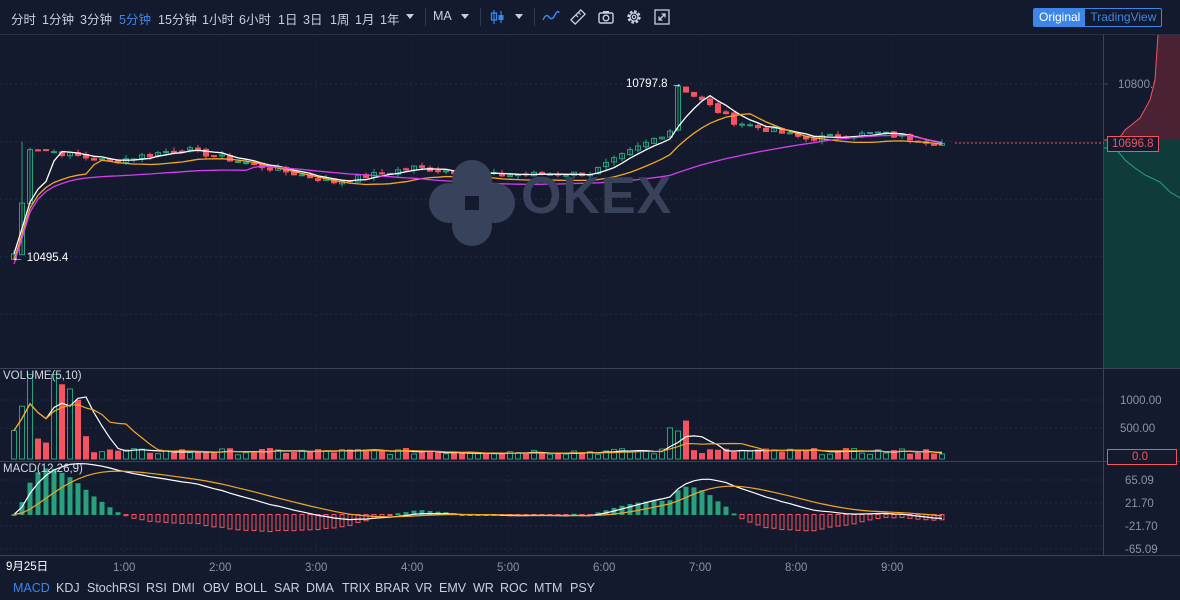 The image size is (1180, 600). Describe the element at coordinates (478, 428) in the screenshot. I see `volume-ma10-line` at that location.